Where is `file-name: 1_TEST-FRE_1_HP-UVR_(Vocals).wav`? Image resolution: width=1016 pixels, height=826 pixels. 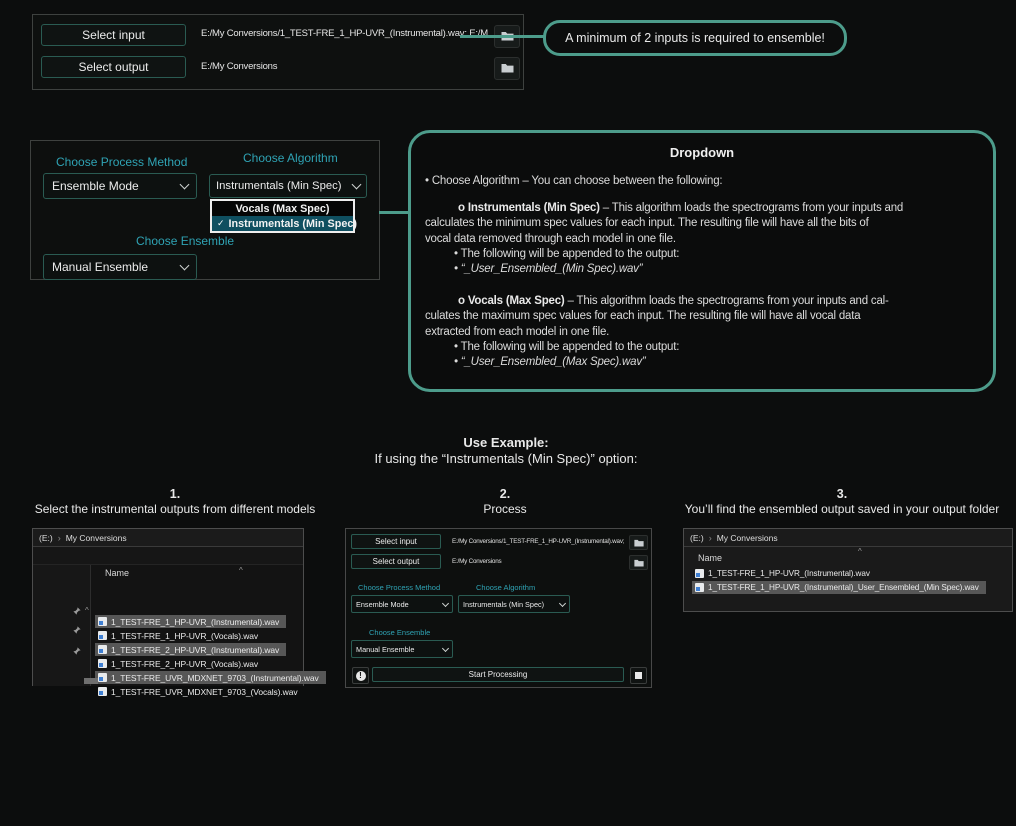 file-name: 1_TEST-FRE_1_HP-UVR_(Vocals).wav is located at coordinates (185, 635).